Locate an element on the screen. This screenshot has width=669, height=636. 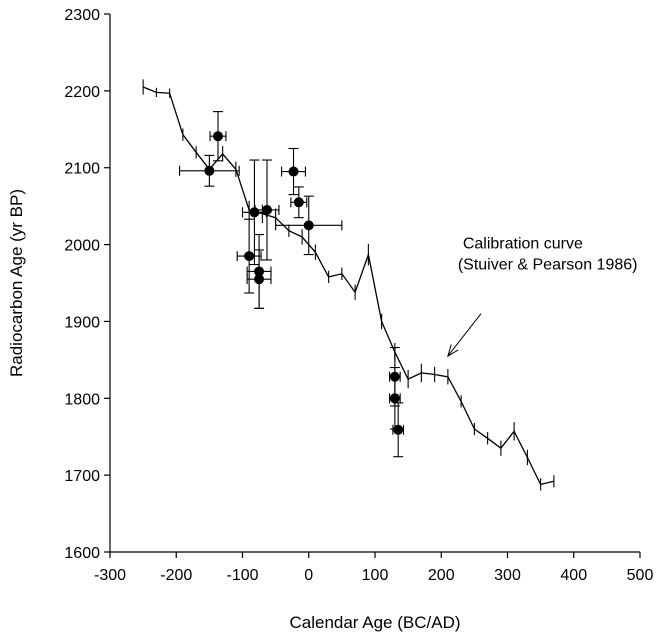
x-axis-title: Calendar Age (BC/AD) is located at coordinates (374, 622).